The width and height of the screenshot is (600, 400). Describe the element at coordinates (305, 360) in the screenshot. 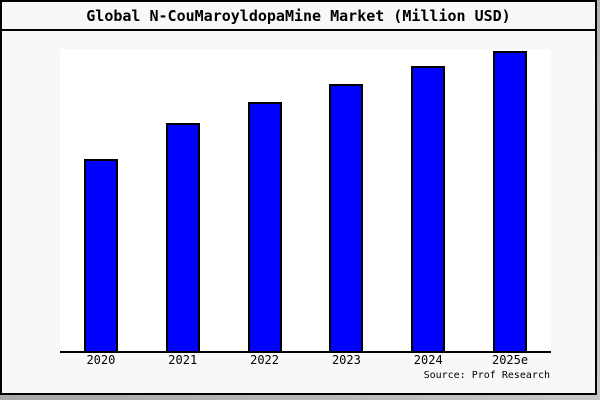

I see `x-tick-row: 2020 2021 2022 2023 2024 2025e` at that location.